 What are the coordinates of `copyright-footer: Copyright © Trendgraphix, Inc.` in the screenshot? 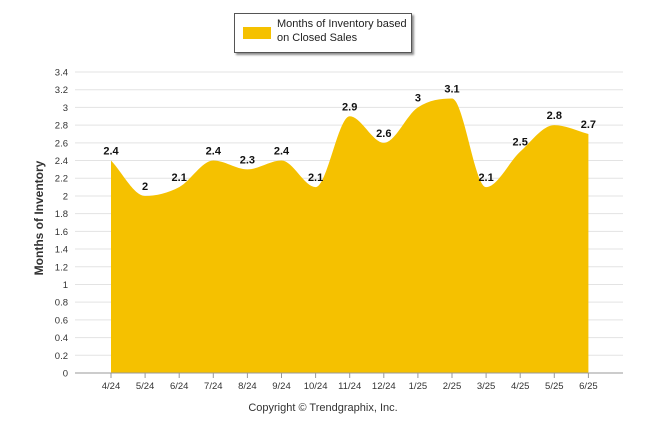 It's located at (323, 408).